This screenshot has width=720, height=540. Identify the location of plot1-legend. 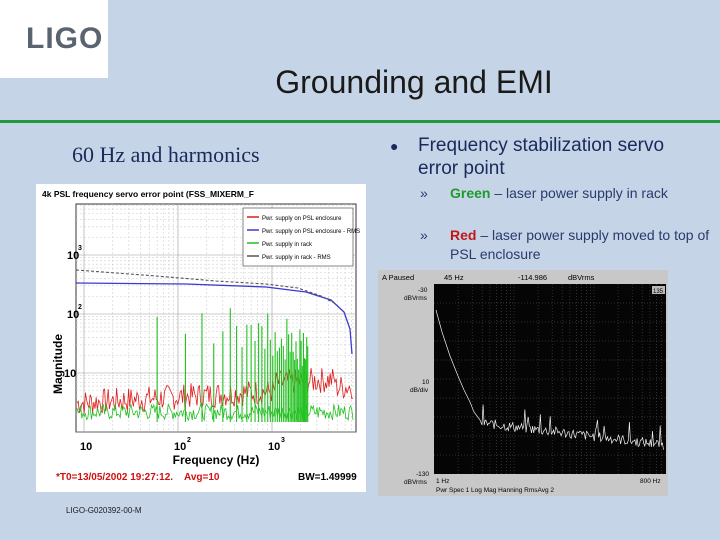
(298, 237).